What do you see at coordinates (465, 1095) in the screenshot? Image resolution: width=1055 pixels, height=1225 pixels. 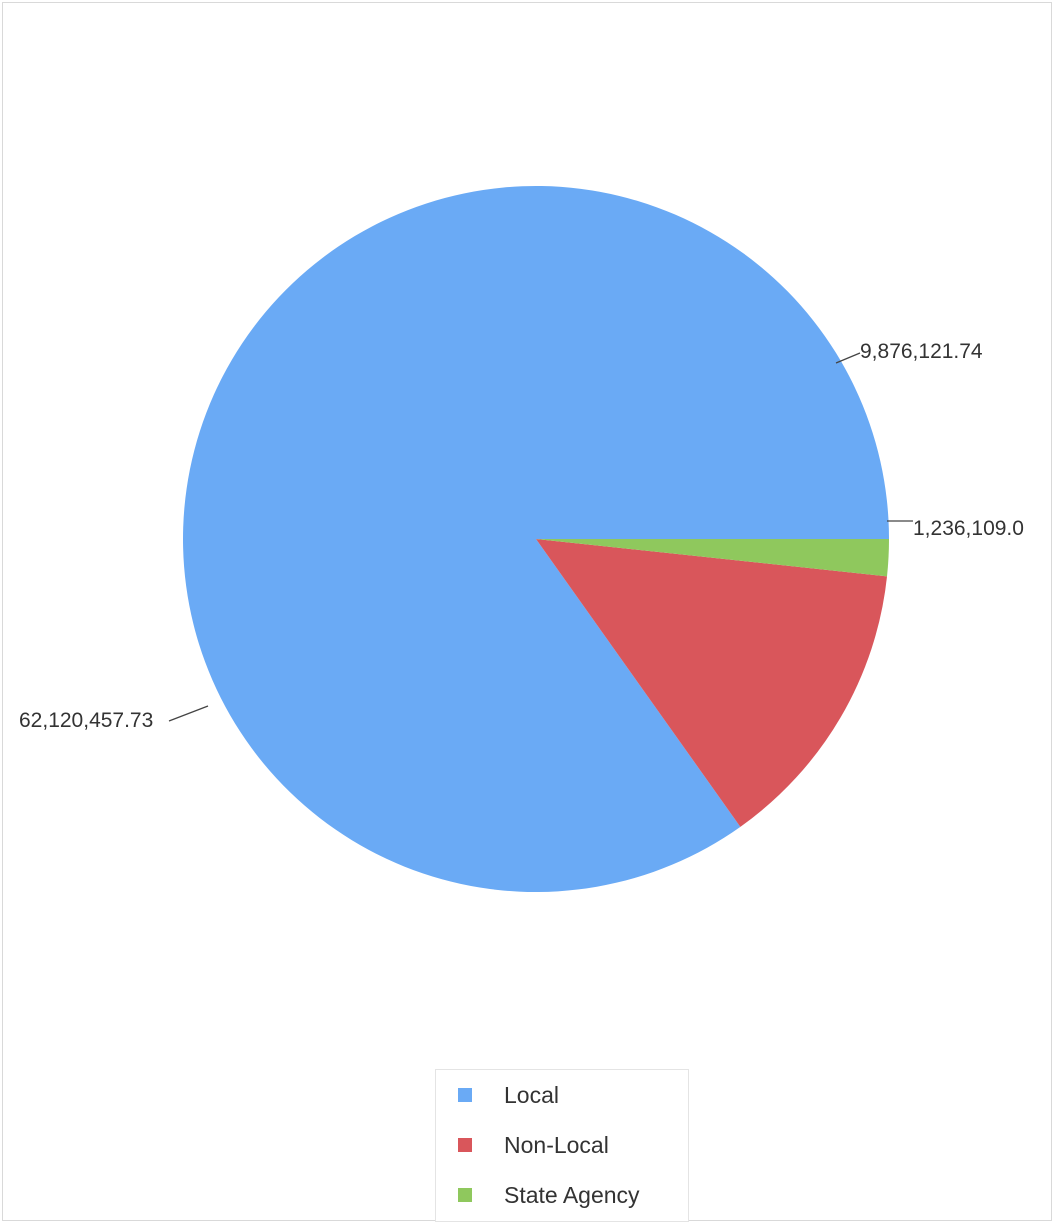 I see `legend-swatch-local` at bounding box center [465, 1095].